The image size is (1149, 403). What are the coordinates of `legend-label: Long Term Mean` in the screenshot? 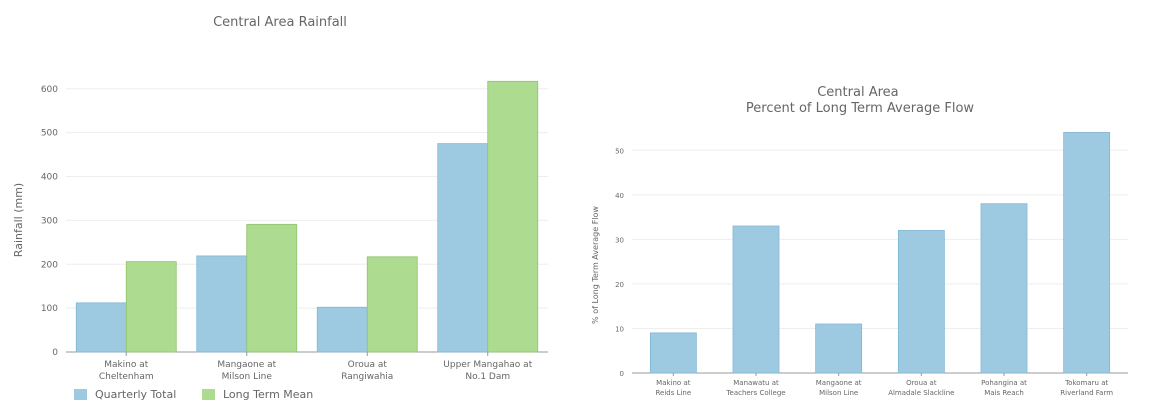 It's located at (268, 394).